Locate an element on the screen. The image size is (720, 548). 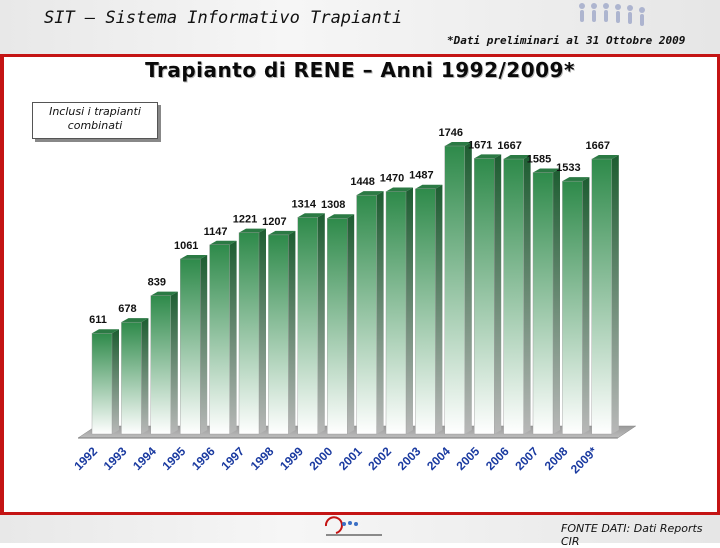
chart-title: Trapianto di RENE – Anni 1992/2009* is located at coordinates (360, 70).